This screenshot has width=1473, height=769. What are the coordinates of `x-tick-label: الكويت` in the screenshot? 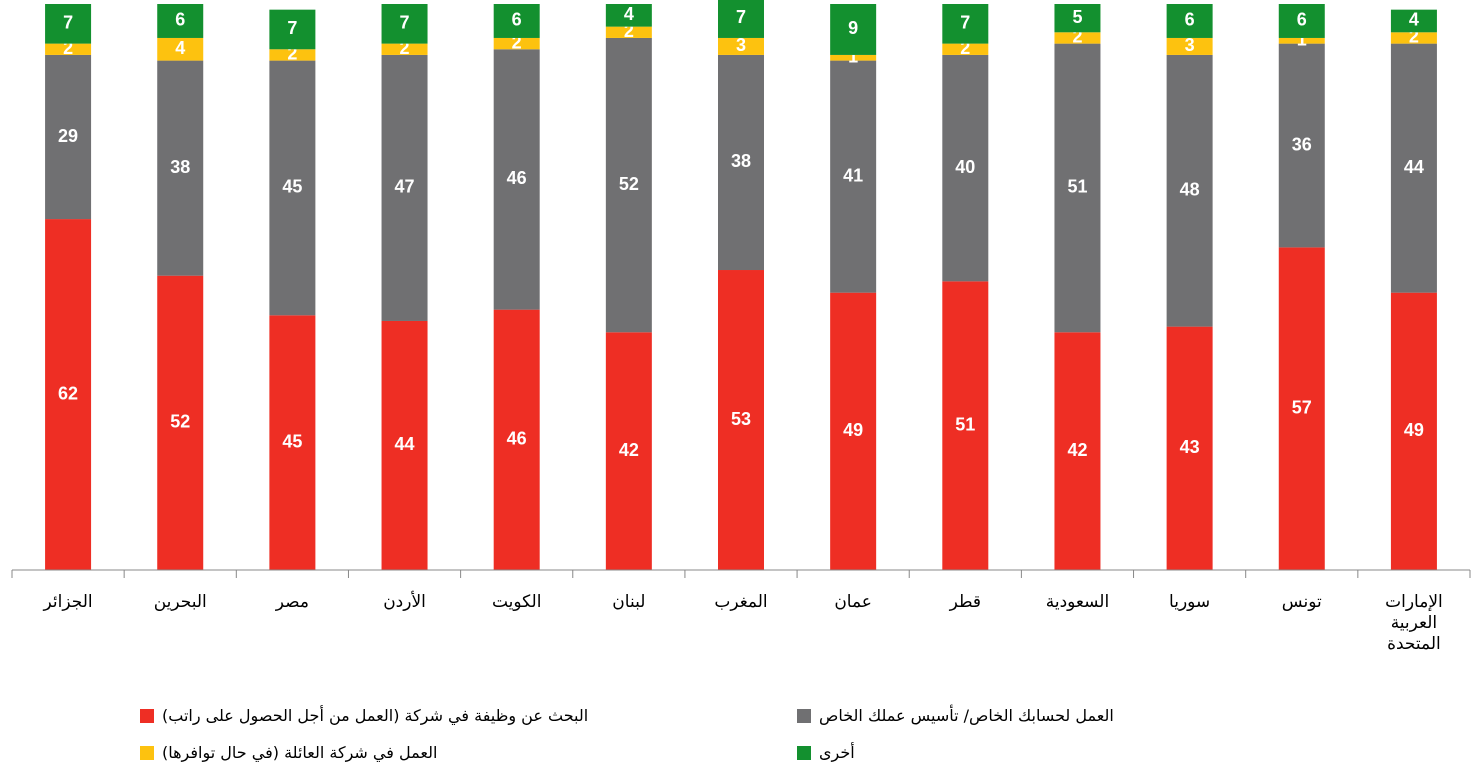 It's located at (516, 602).